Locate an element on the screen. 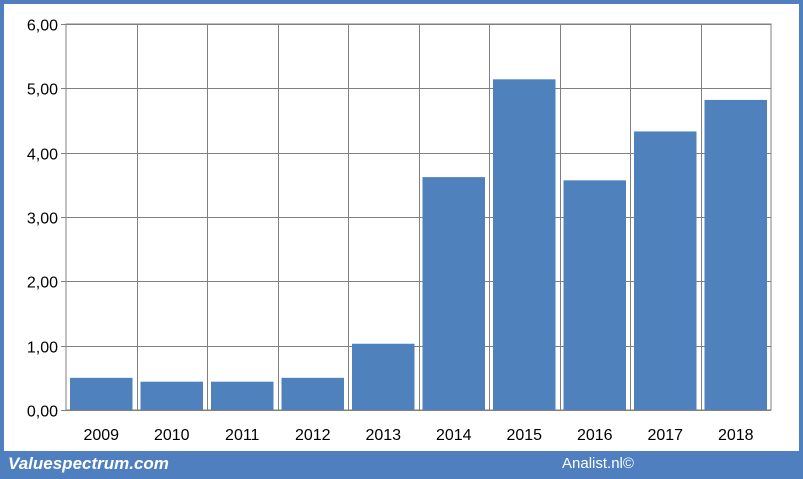  bar-2010 is located at coordinates (172, 395).